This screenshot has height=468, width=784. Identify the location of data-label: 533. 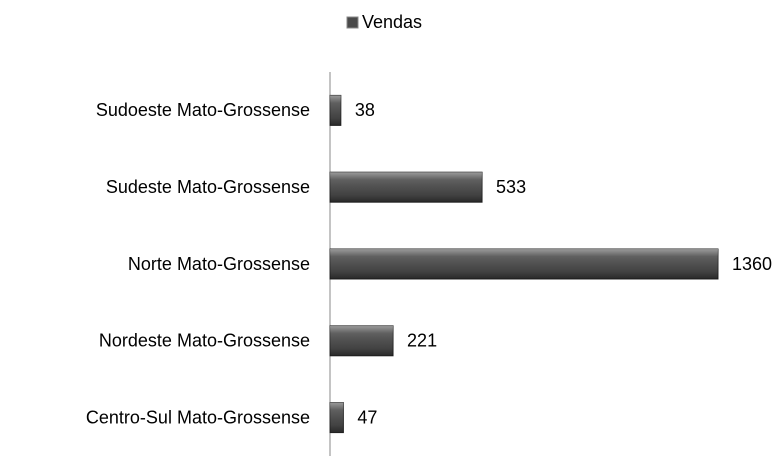
(511, 187).